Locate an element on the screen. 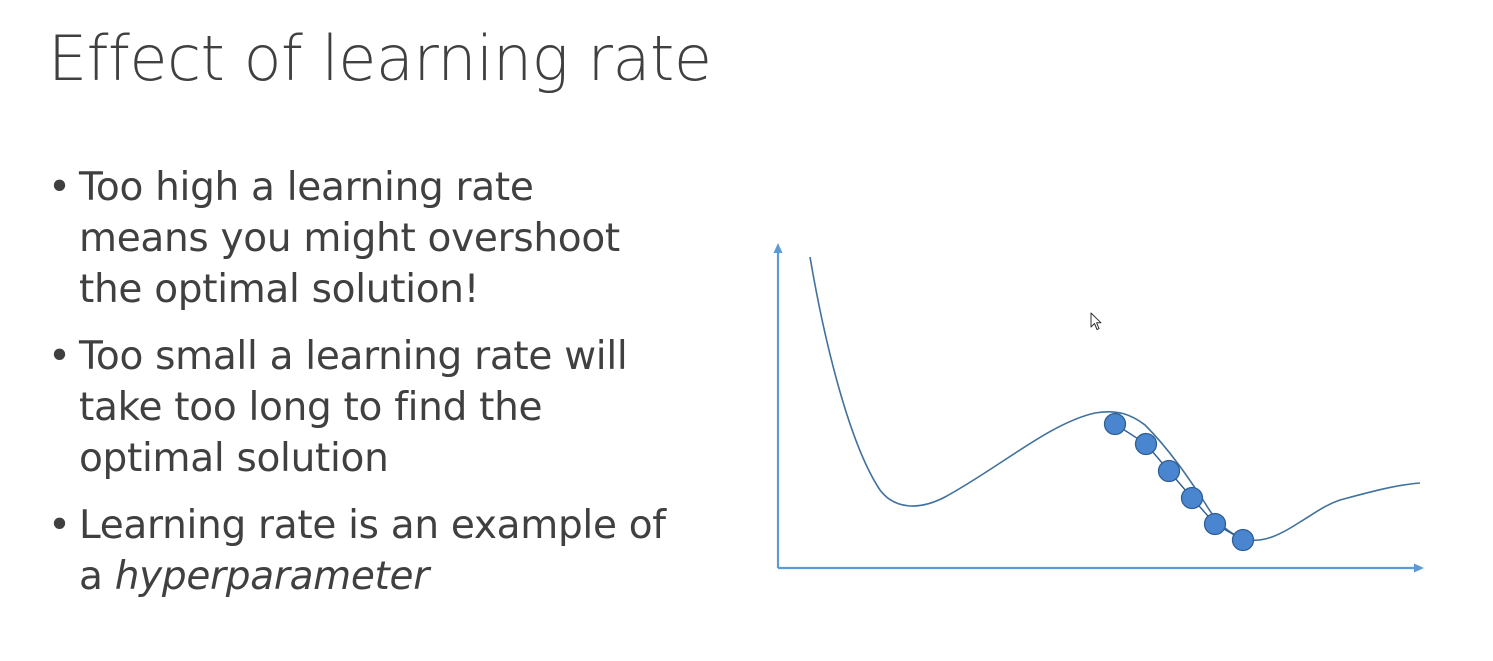 The image size is (1493, 661). bullet-line: the optimal solution! is located at coordinates (279, 289).